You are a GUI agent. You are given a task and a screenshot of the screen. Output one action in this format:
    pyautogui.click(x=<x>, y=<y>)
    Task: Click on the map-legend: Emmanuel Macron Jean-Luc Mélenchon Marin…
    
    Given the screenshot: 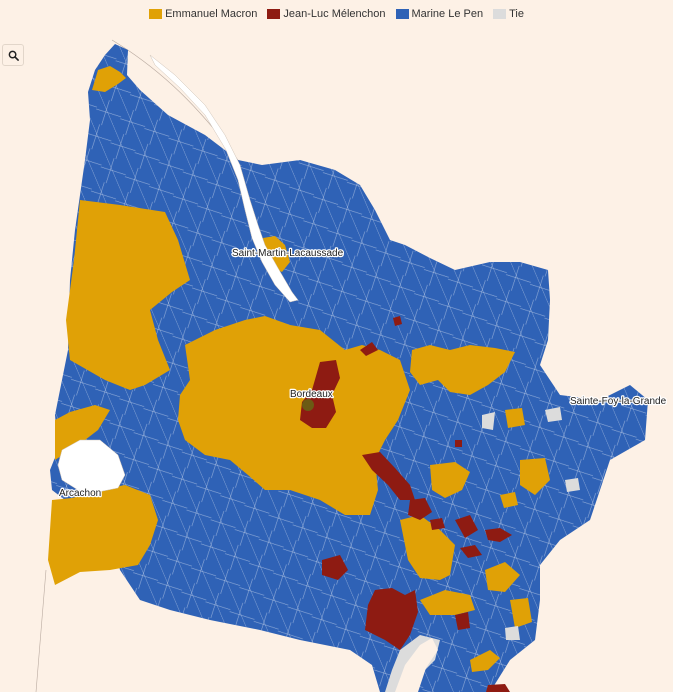 What is the action you would take?
    pyautogui.click(x=336, y=14)
    